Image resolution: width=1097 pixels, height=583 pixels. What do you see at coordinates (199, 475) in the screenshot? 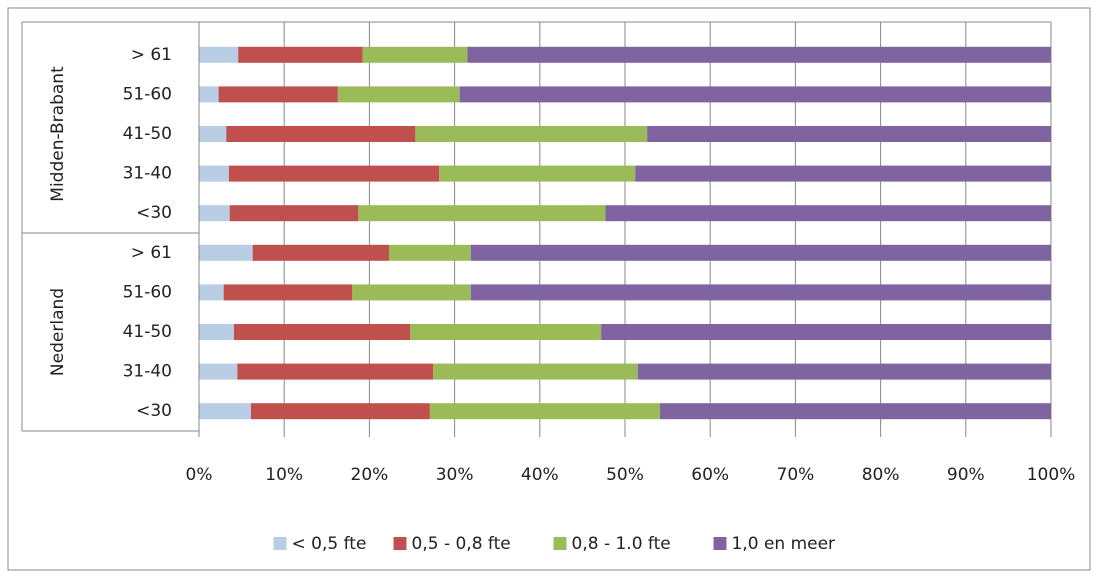
I see `x-tick-label: 0%` at bounding box center [199, 475].